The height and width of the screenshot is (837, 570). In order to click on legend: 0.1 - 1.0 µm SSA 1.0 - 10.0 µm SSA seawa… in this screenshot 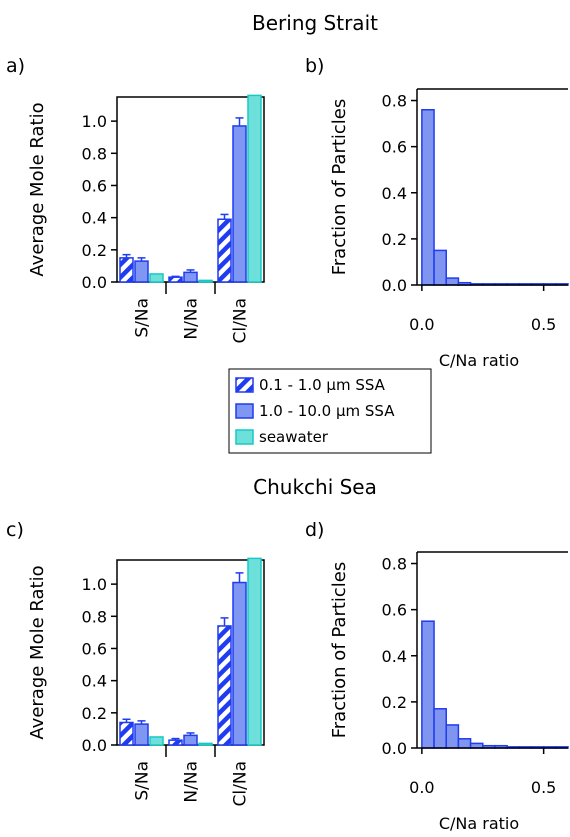, I will do `click(330, 411)`.